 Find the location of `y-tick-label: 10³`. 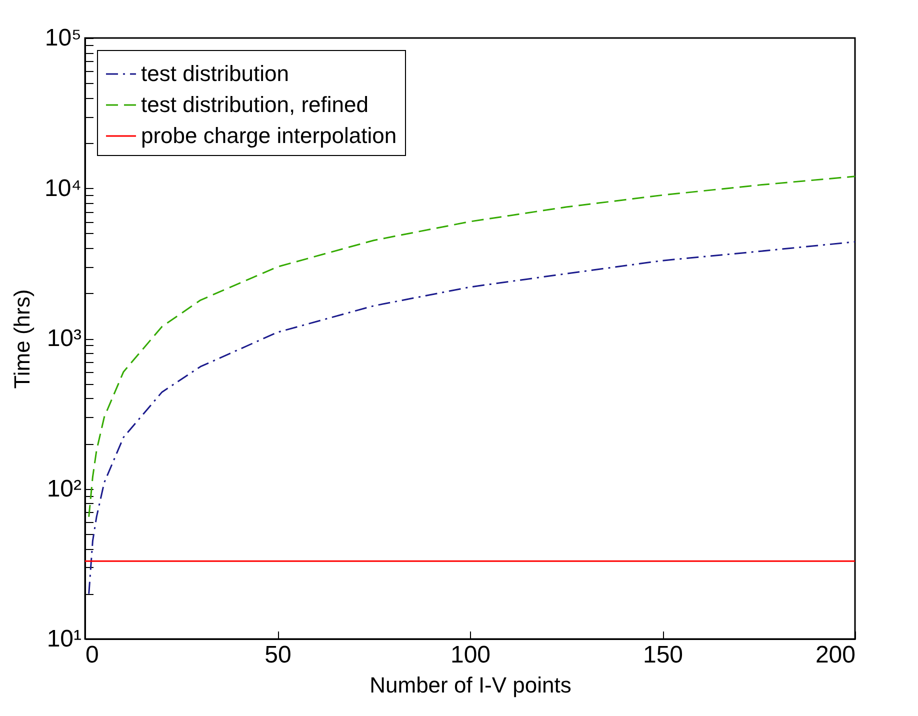

y-tick-label: 10³ is located at coordinates (64, 338).